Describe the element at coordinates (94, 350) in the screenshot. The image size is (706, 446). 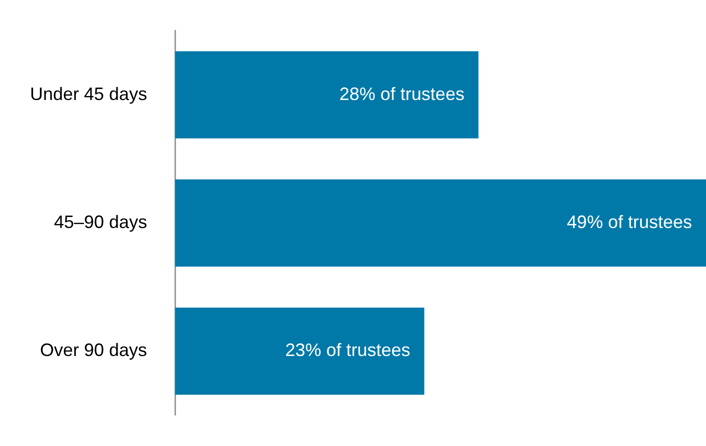
I see `y-tick-label: Over 90 days` at that location.